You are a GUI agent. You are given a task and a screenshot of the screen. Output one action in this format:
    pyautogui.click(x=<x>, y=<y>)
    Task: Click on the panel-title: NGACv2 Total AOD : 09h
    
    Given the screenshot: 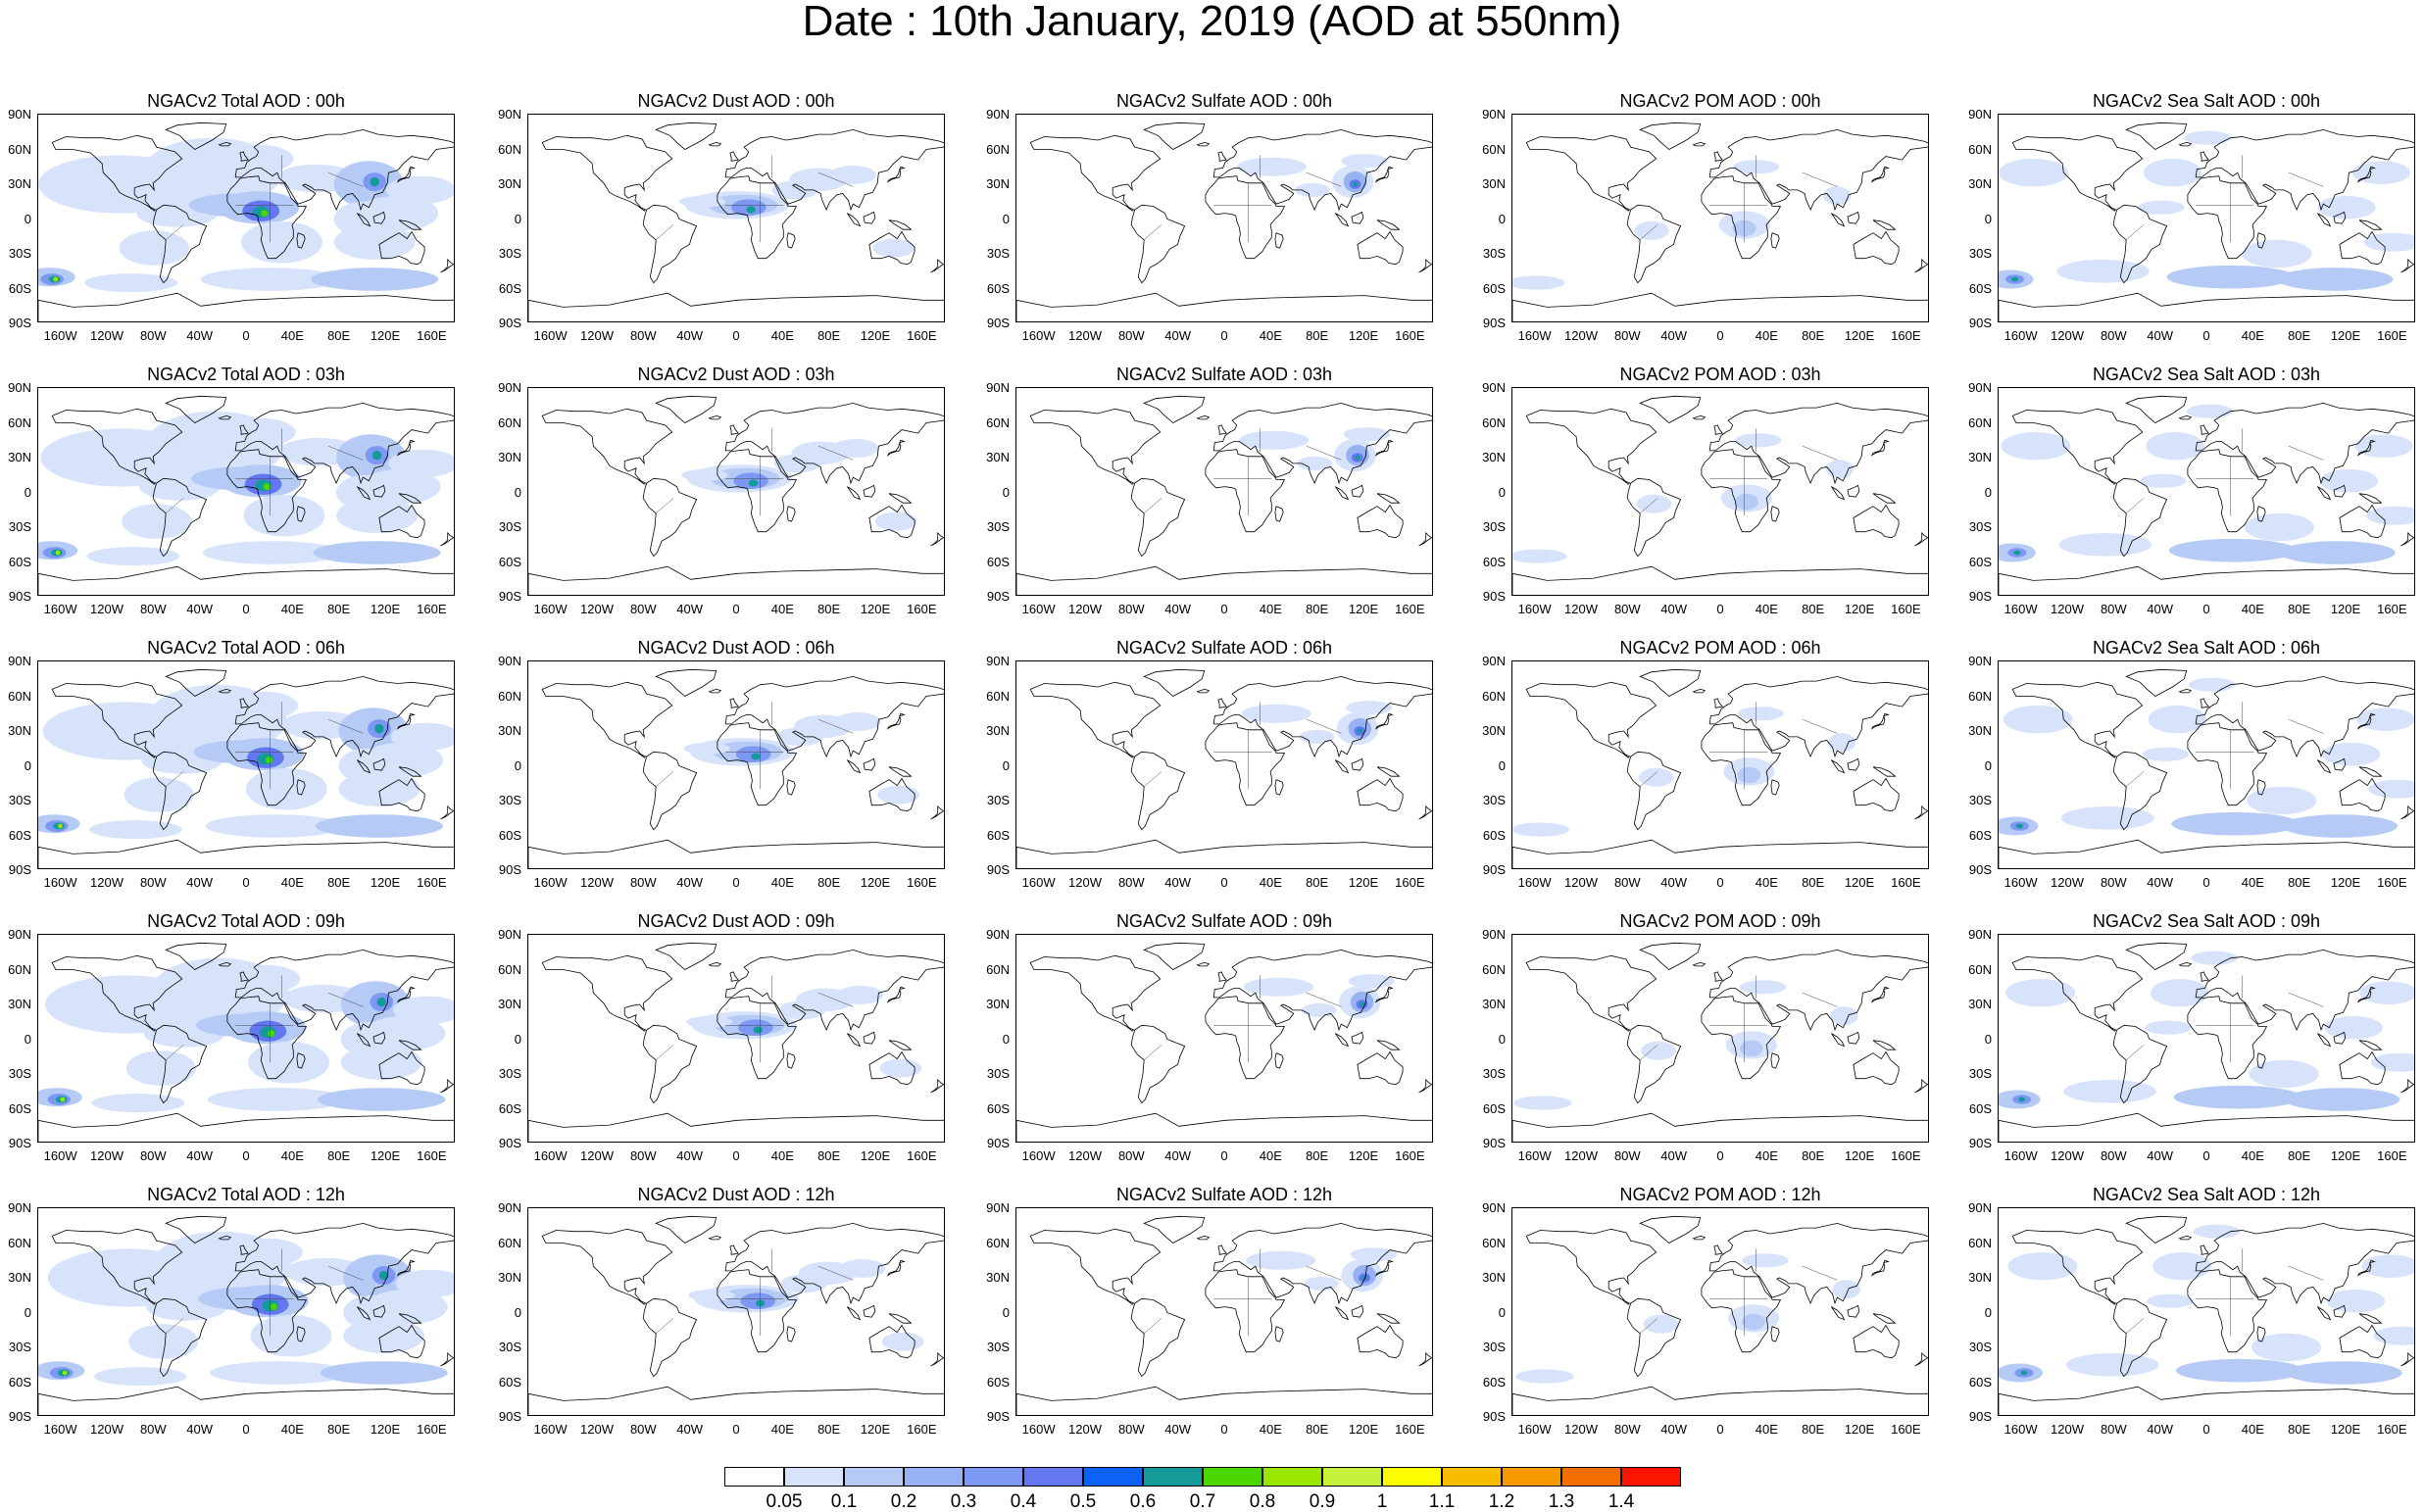 What is the action you would take?
    pyautogui.click(x=246, y=921)
    